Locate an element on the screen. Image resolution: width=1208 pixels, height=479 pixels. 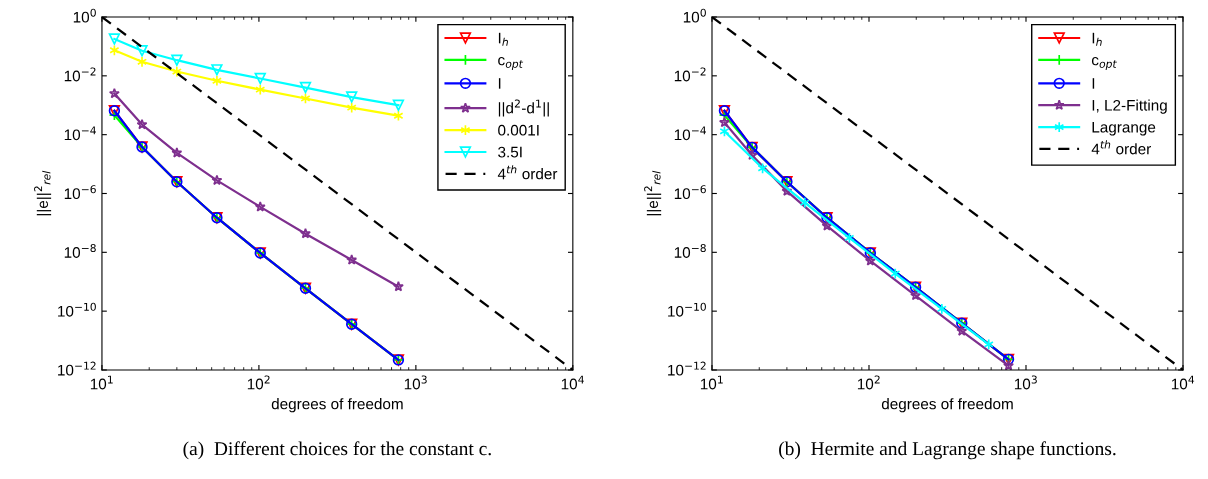
text: (b) Hermite and Lagrange shape functions. is located at coordinates (947, 450).